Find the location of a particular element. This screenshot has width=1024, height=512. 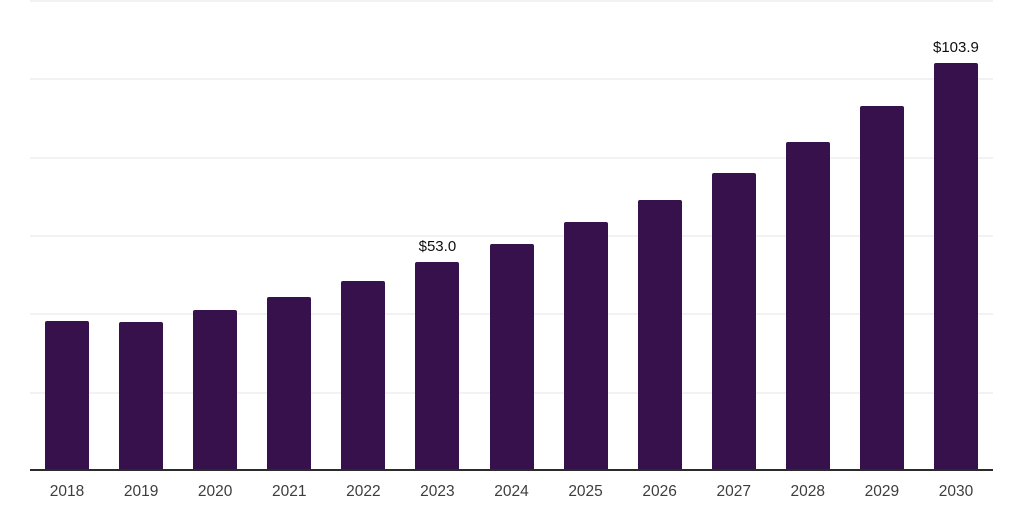

bar-2020 is located at coordinates (215, 390).